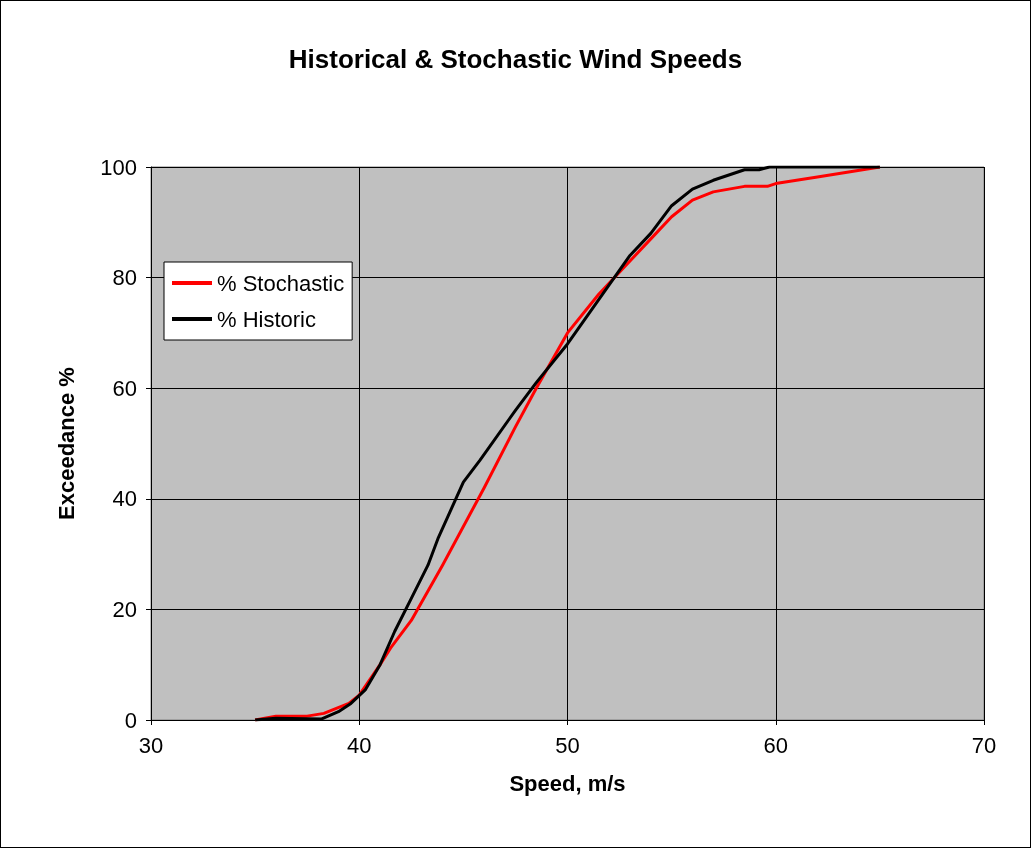  I want to click on x-tick-label: 60, so click(775, 745).